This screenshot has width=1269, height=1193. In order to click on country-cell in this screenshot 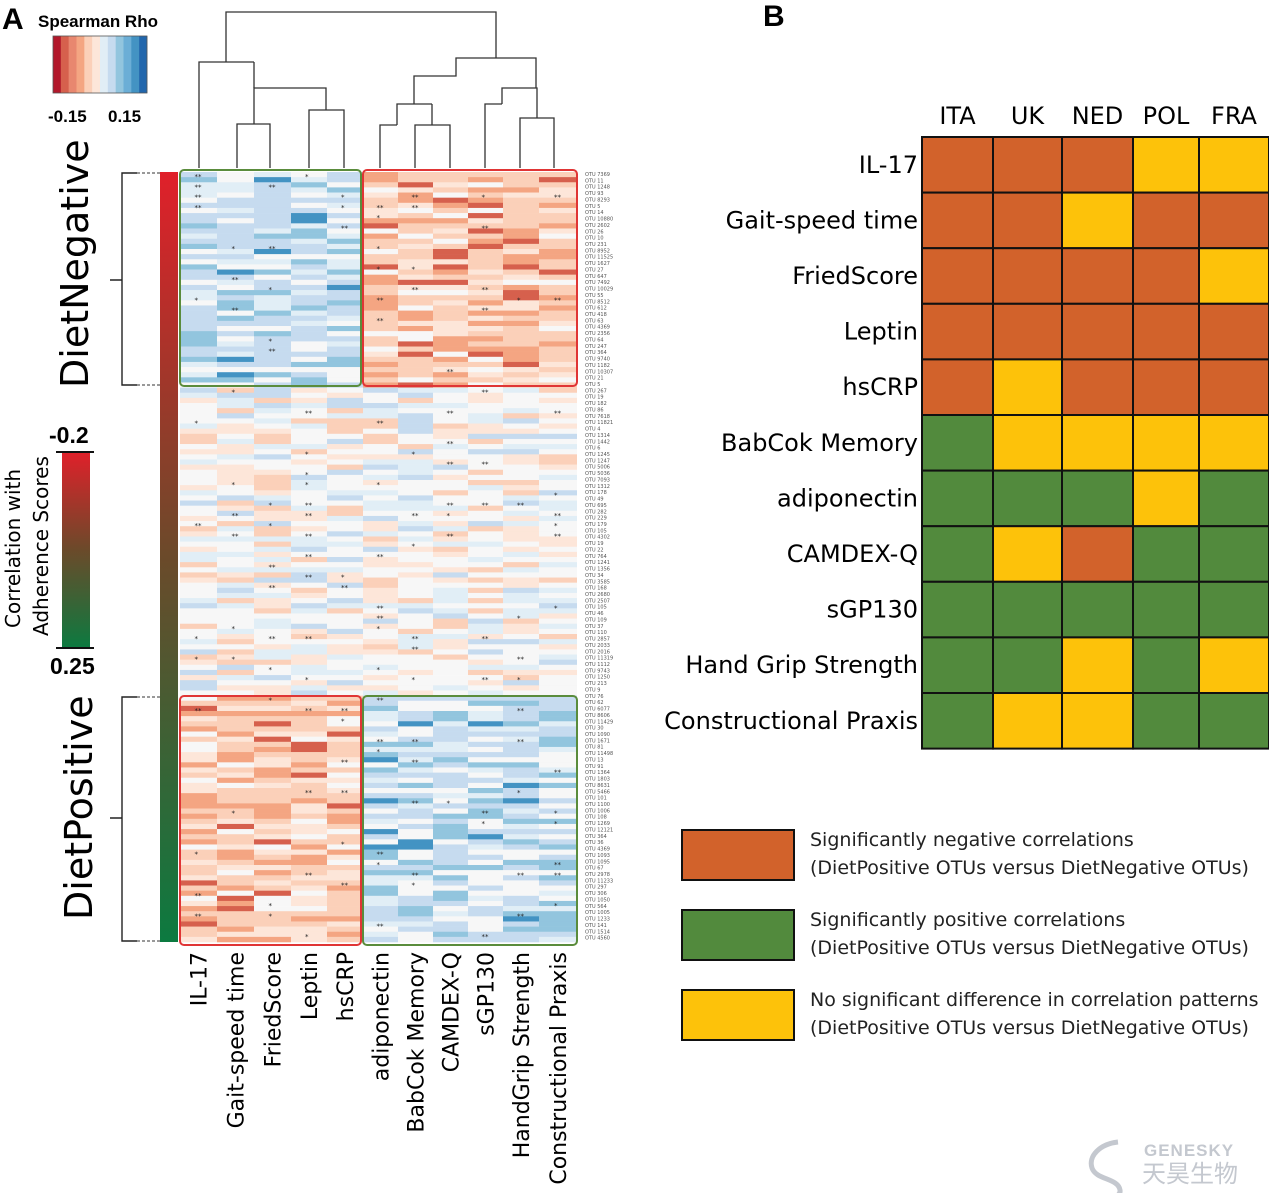, I will do `click(1097, 443)`.